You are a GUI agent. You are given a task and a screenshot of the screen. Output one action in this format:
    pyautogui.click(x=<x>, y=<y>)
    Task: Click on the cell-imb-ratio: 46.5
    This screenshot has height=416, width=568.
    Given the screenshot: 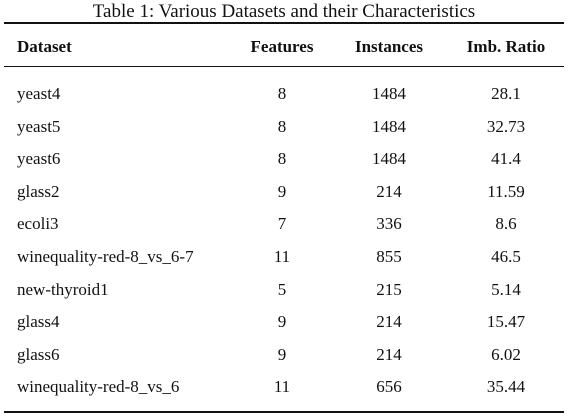 What is the action you would take?
    pyautogui.click(x=506, y=256)
    